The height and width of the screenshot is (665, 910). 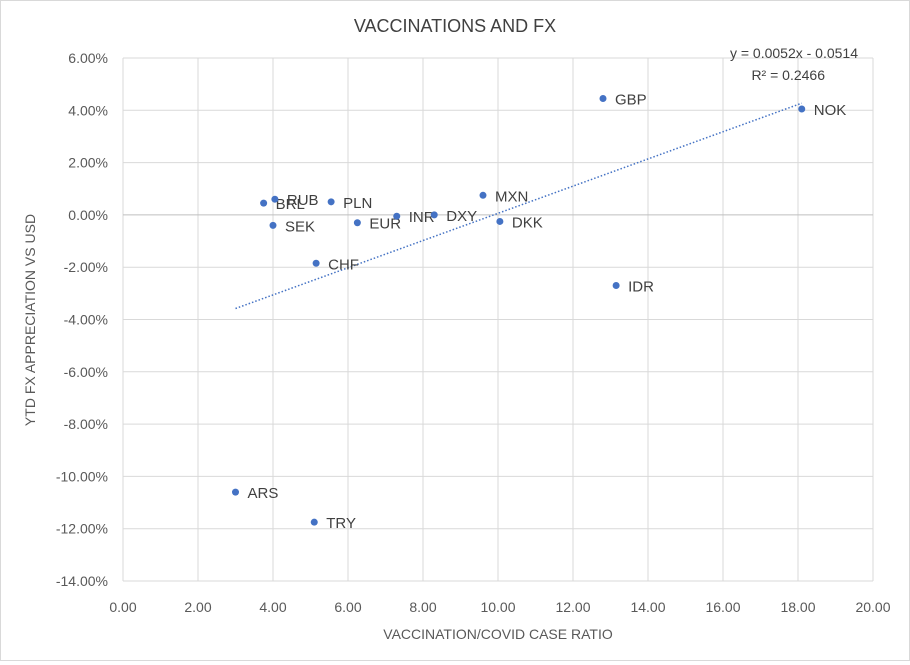 I want to click on data-point-dxy, so click(x=434, y=215).